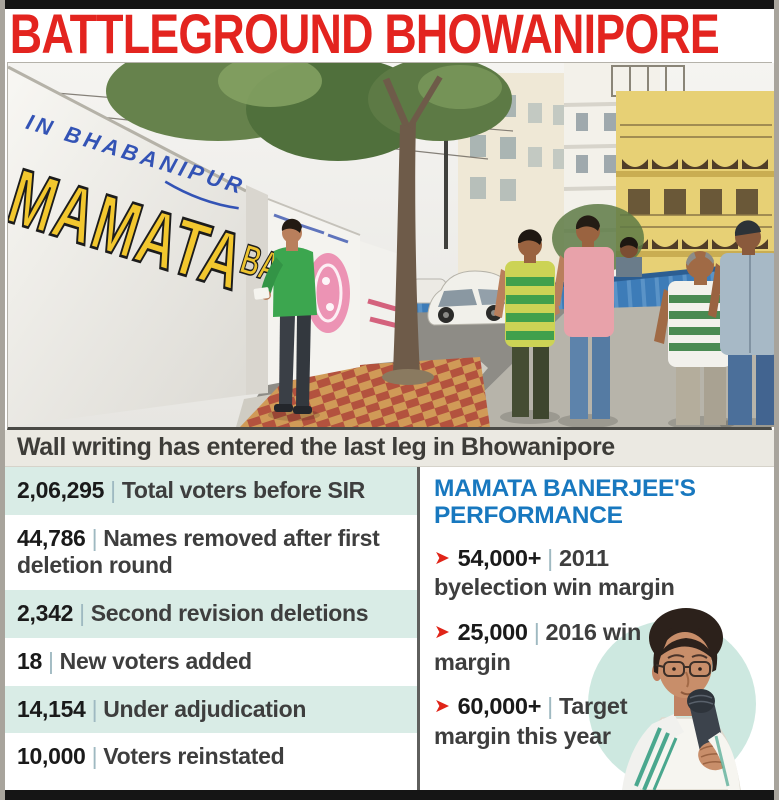 Image resolution: width=779 pixels, height=800 pixels. Describe the element at coordinates (328, 293) in the screenshot. I see `pink-circle-graphic` at that location.